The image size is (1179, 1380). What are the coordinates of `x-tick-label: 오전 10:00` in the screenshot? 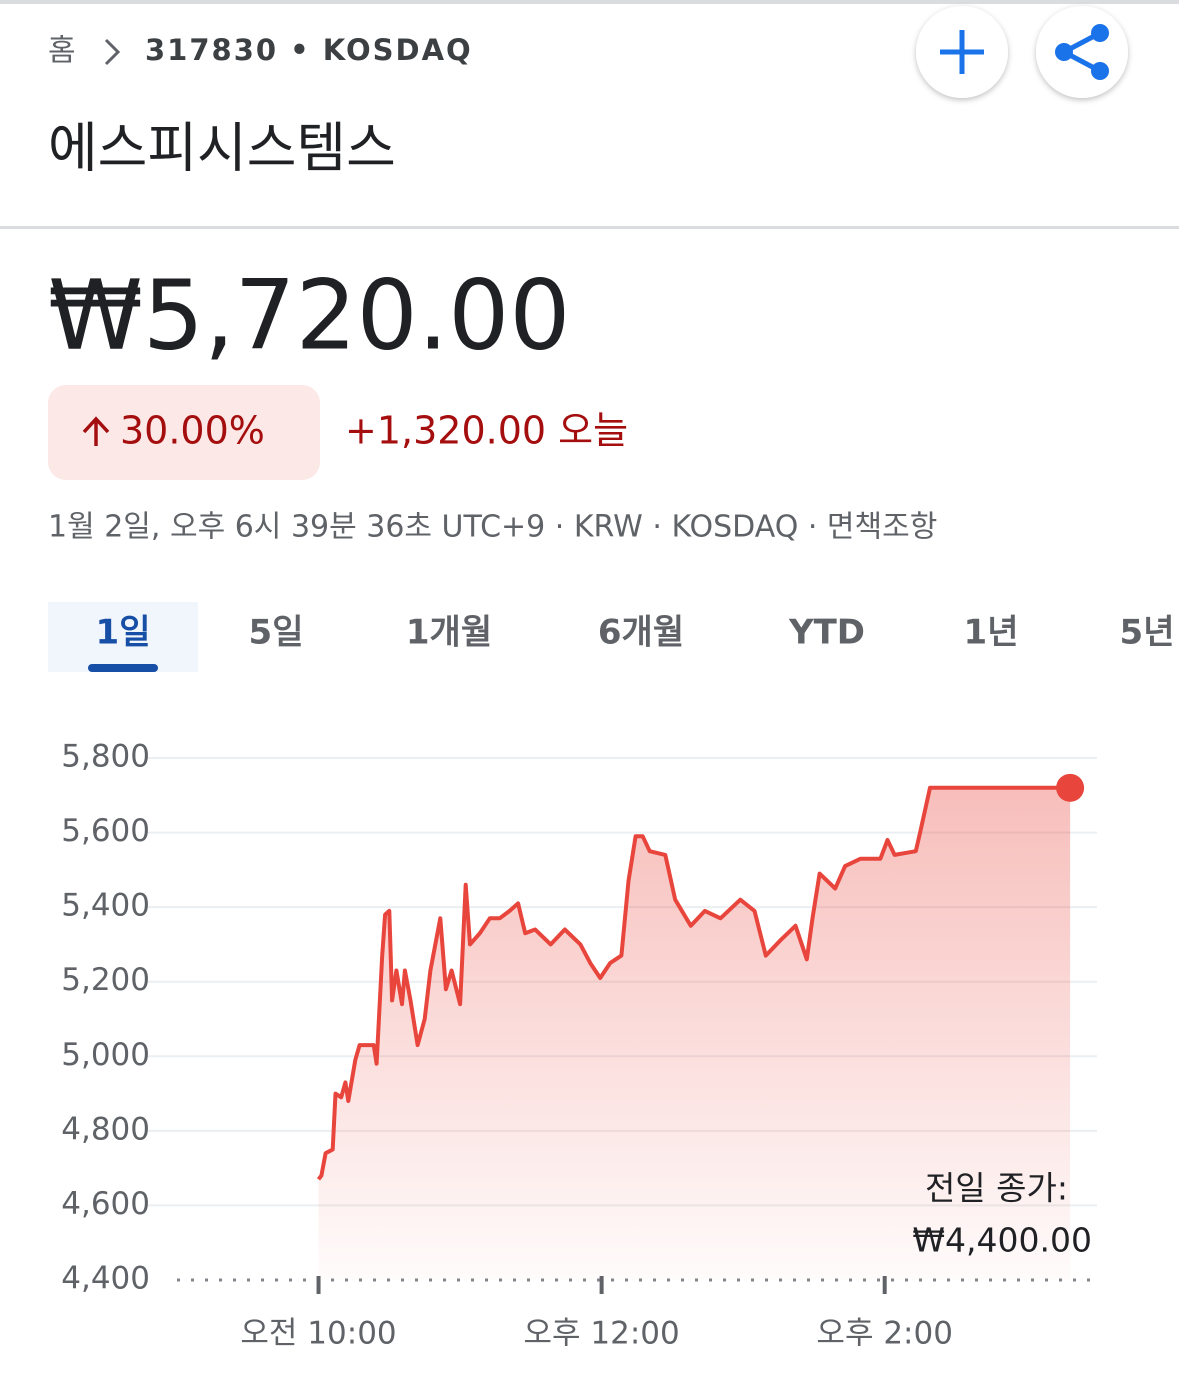 It's located at (318, 1334).